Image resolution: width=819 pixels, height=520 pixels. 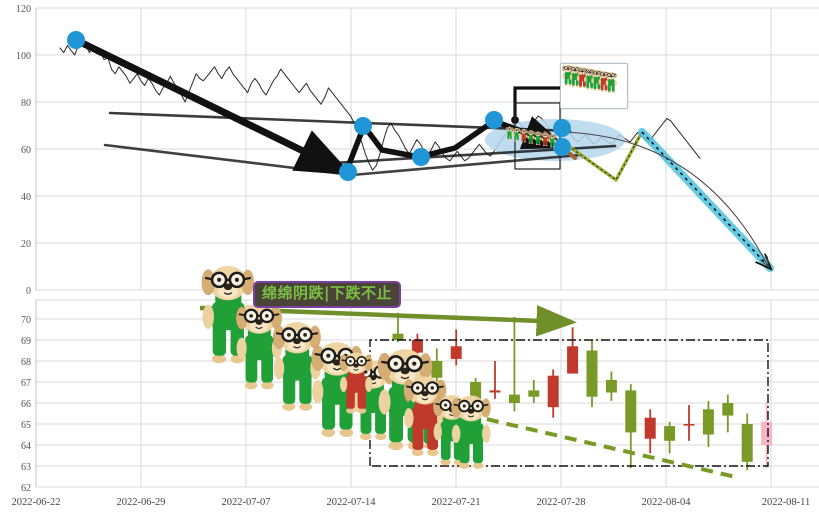 I want to click on puppy-inset-zoom, so click(x=594, y=86).